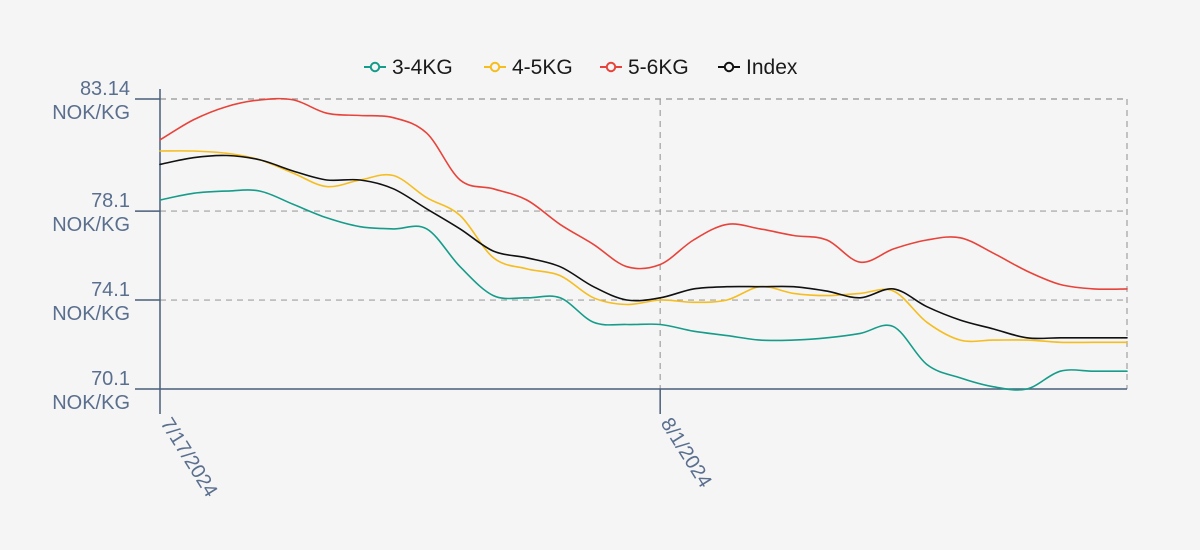 This screenshot has width=1200, height=550. I want to click on legend-item-4-5kg: 4-5KG, so click(528, 67).